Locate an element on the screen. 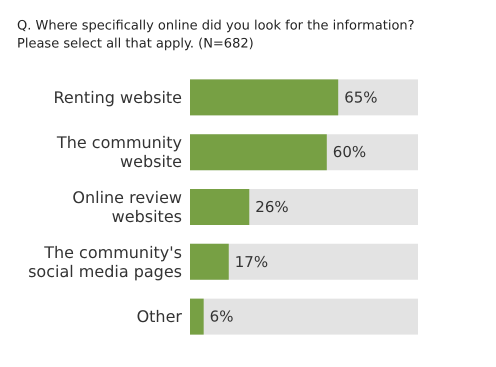 Image resolution: width=496 pixels, height=367 pixels. data-label: 17% is located at coordinates (251, 261).